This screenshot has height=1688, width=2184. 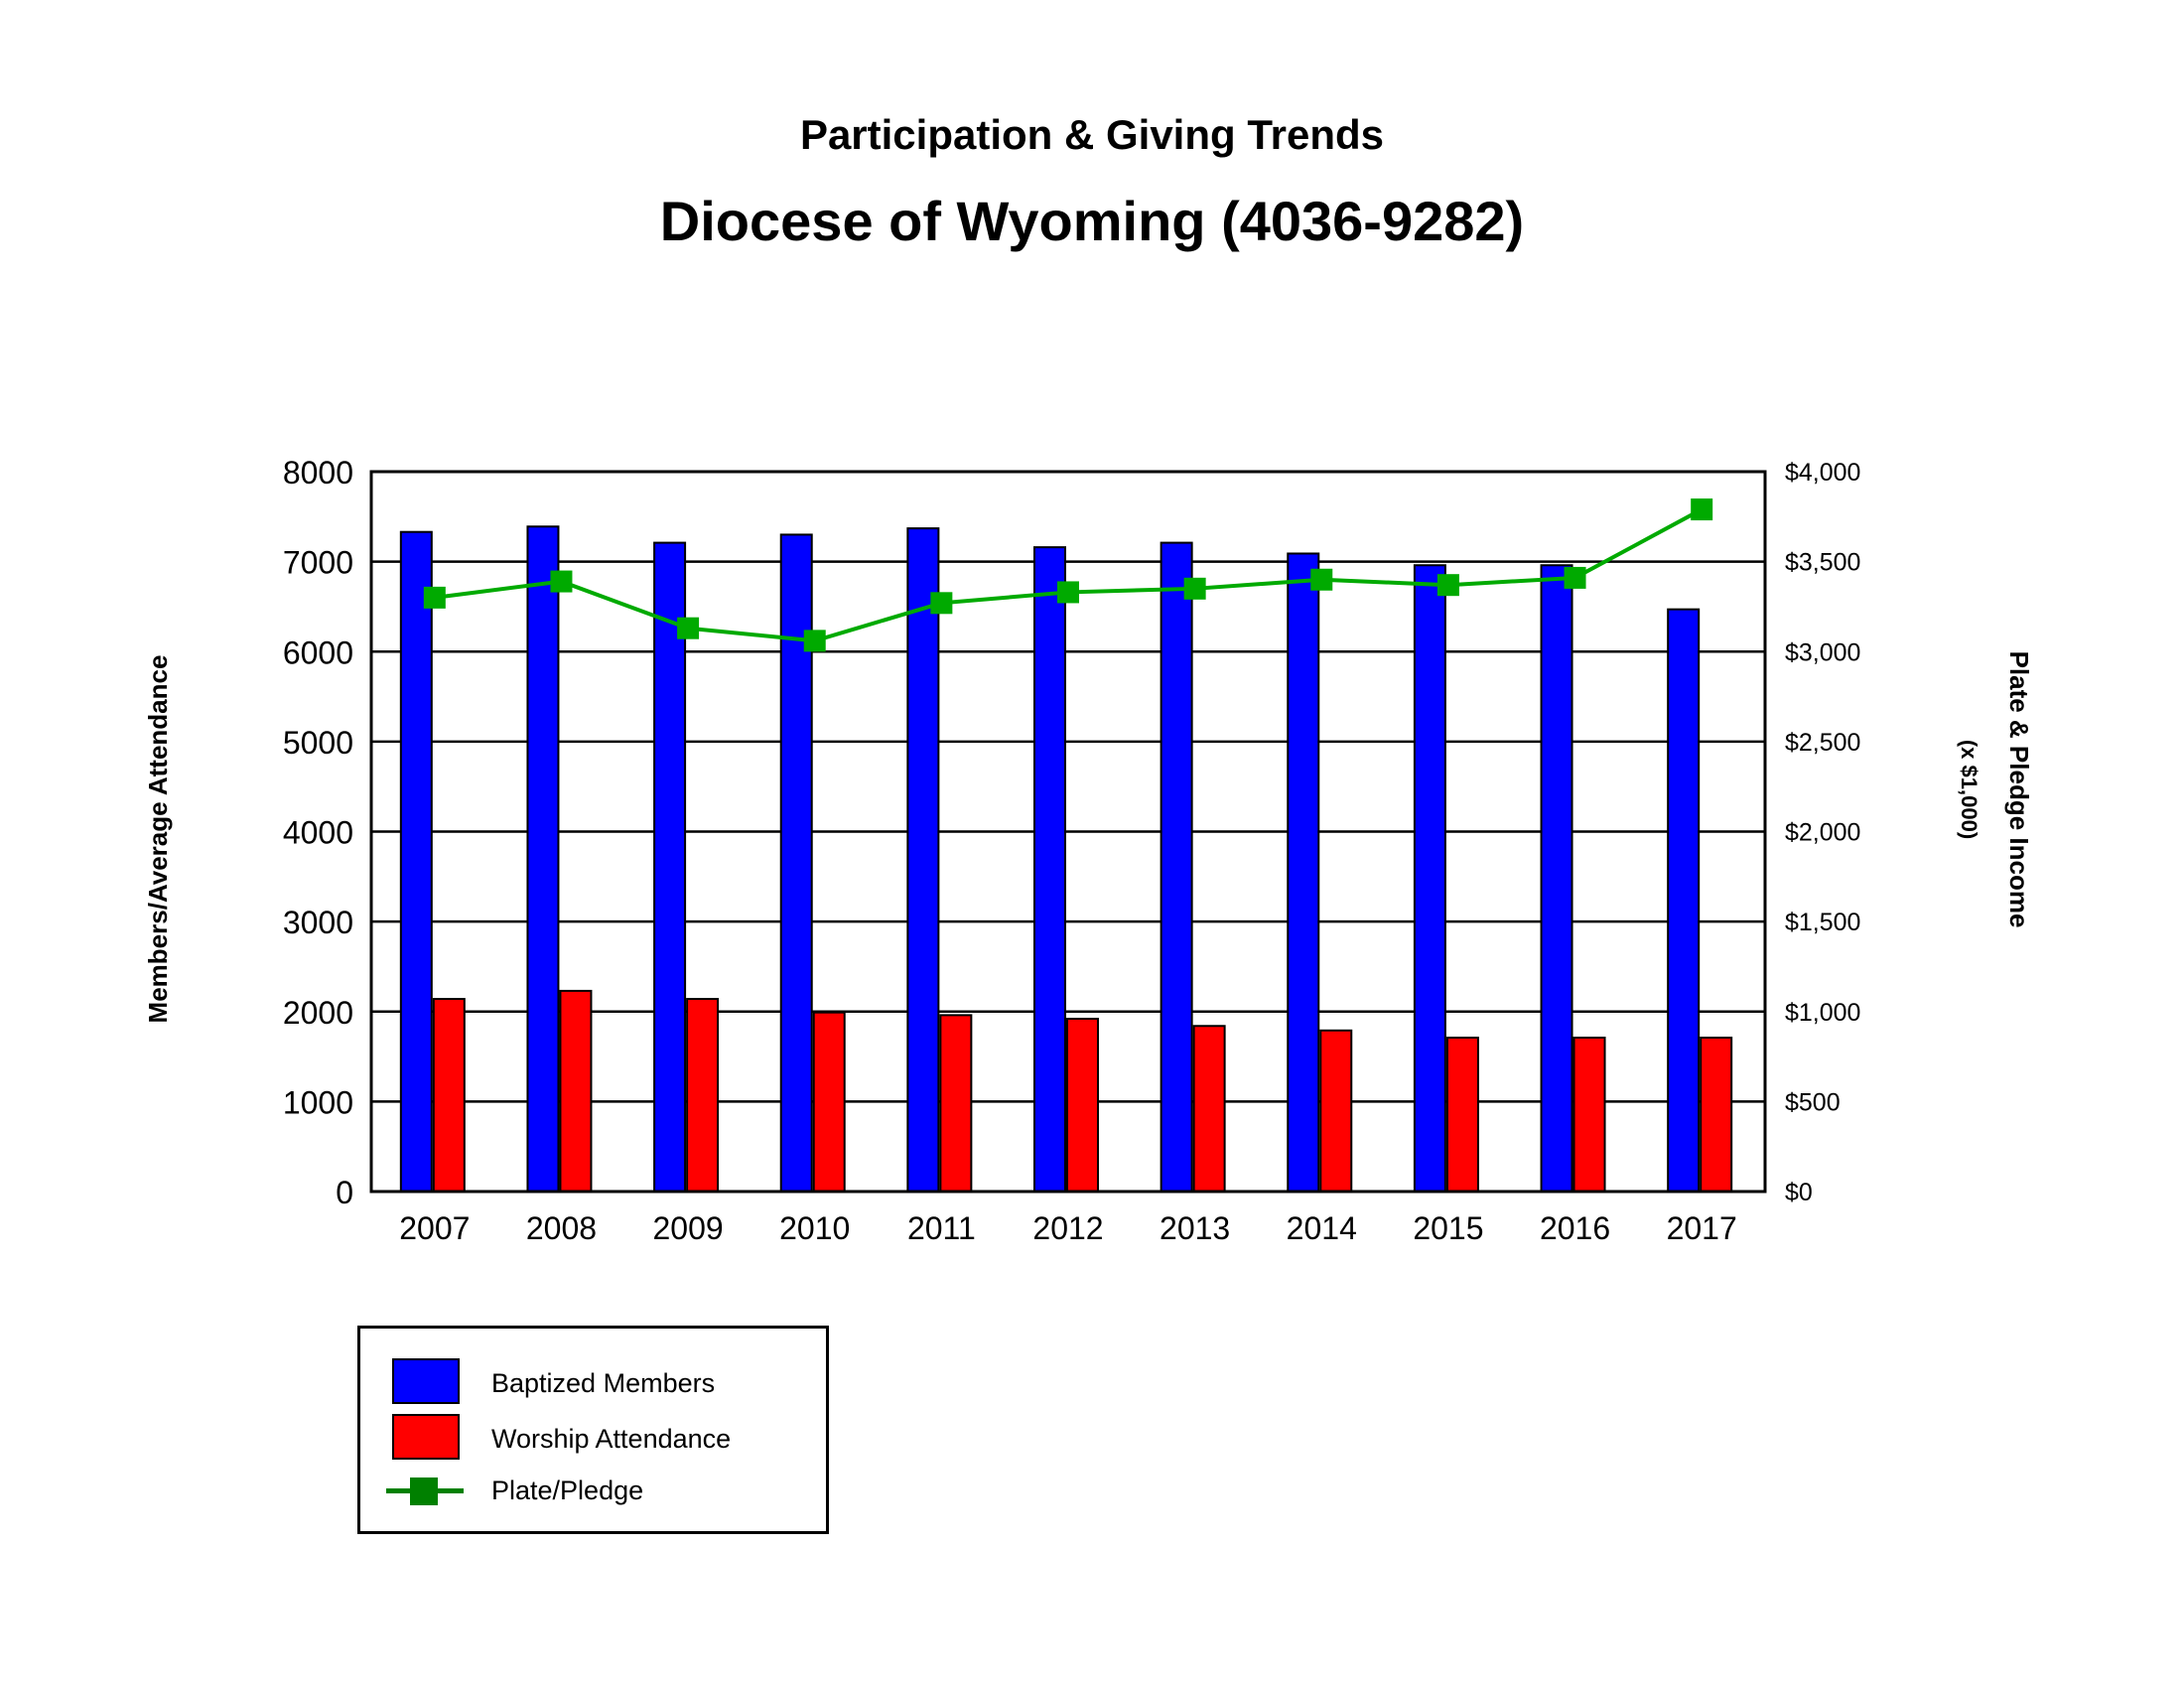 What do you see at coordinates (434, 1228) in the screenshot?
I see `x-tick-label: 2007` at bounding box center [434, 1228].